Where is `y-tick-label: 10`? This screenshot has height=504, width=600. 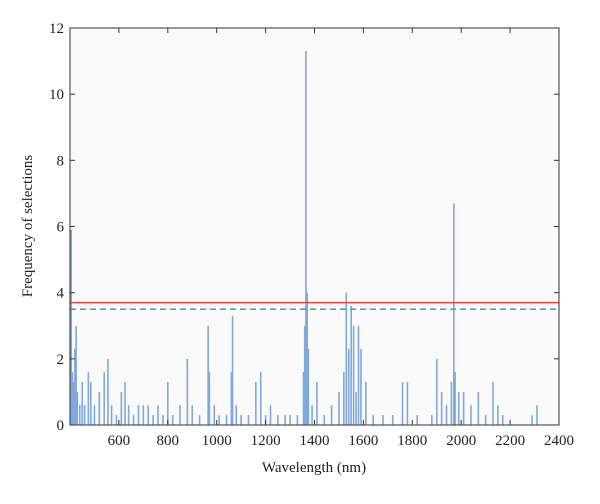 y-tick-label: 10 is located at coordinates (56, 95).